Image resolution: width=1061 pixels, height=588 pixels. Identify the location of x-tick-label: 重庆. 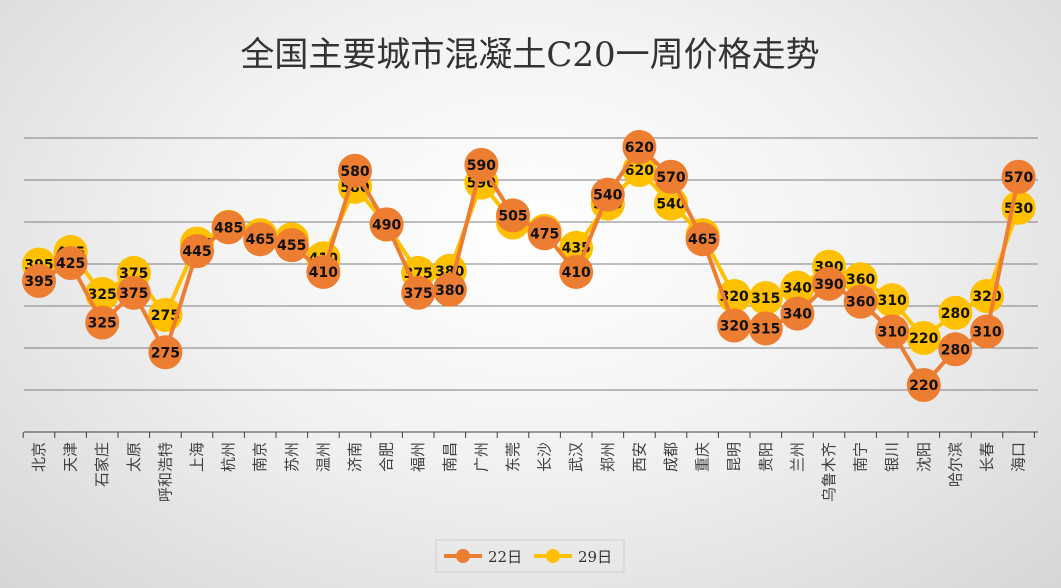
(703, 457).